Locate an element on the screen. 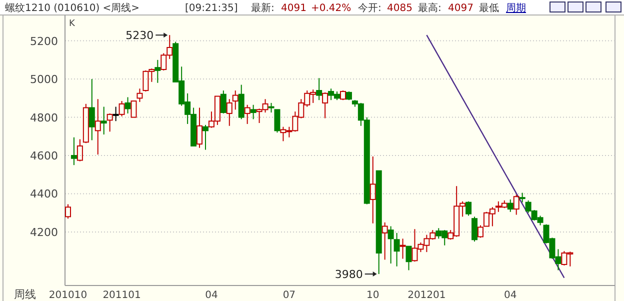 This screenshot has width=624, height=301. header: 周期 is located at coordinates (516, 8).